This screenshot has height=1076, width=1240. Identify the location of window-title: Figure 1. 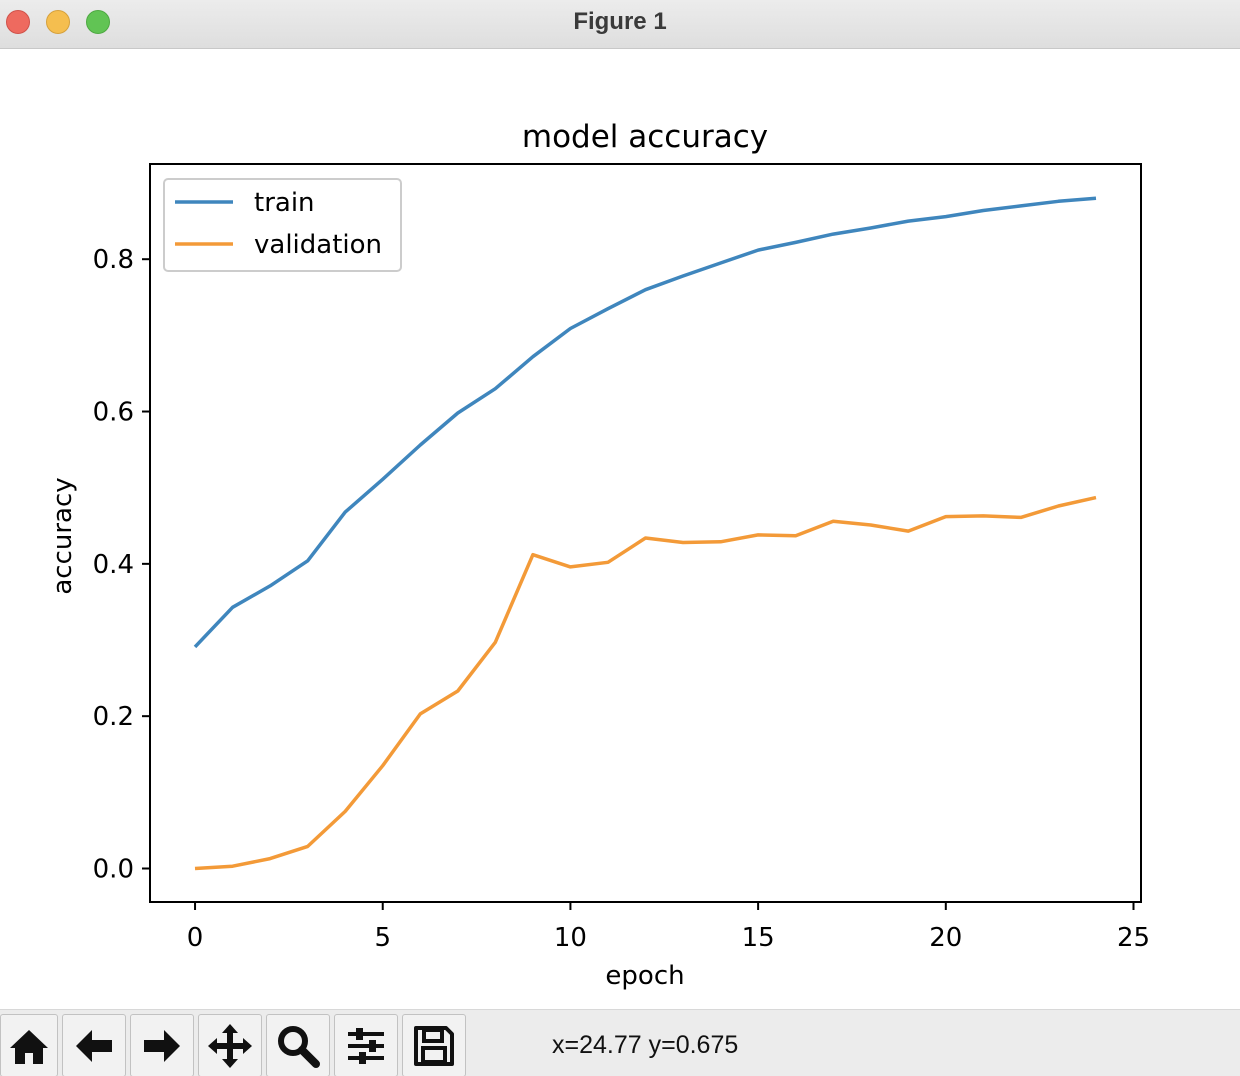
(620, 21).